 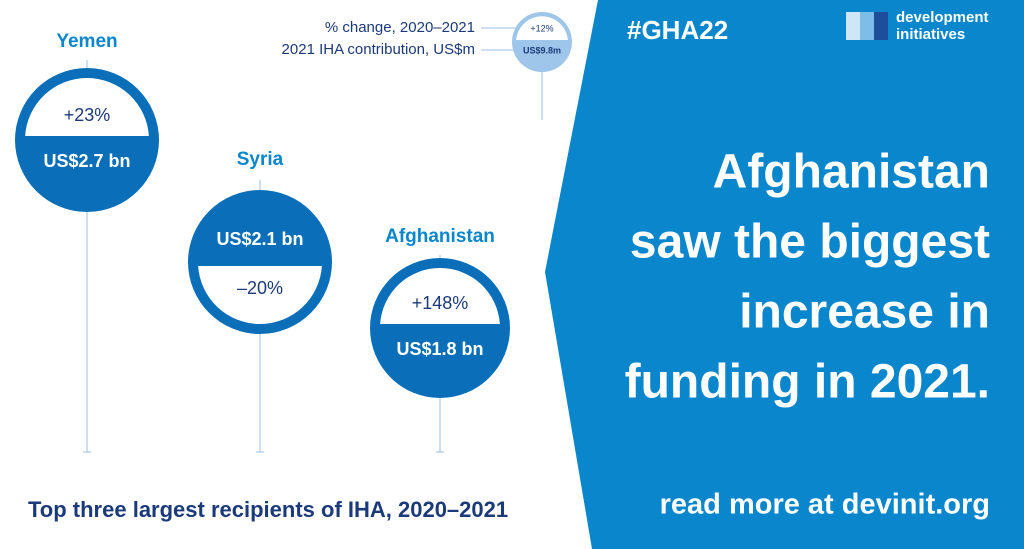 I want to click on hashtag: #GHA22, so click(x=677, y=30).